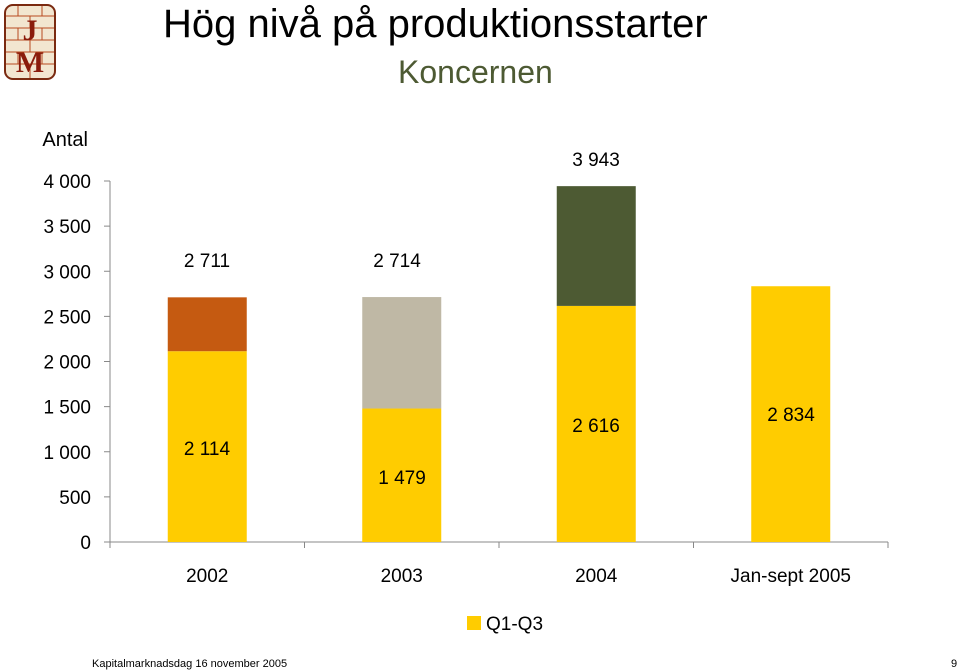 The image size is (960, 672). I want to click on data-label-total: 2 714, so click(397, 261).